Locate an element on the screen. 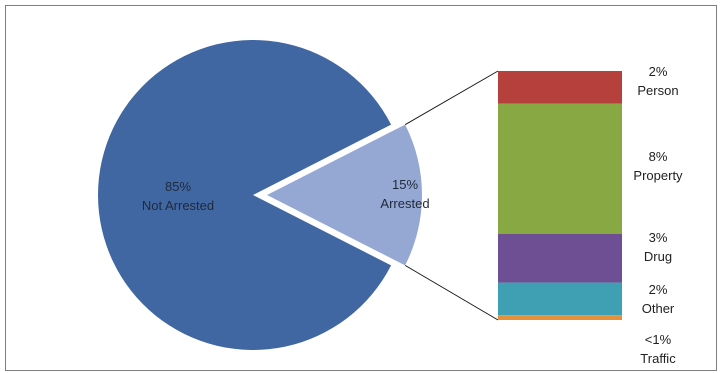  bar-segment-traffic is located at coordinates (560, 317).